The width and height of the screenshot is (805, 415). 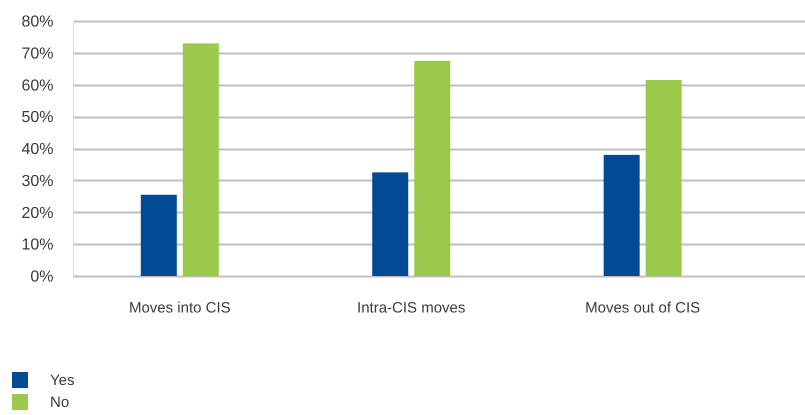 What do you see at coordinates (37, 53) in the screenshot?
I see `y-tick-label: 70%` at bounding box center [37, 53].